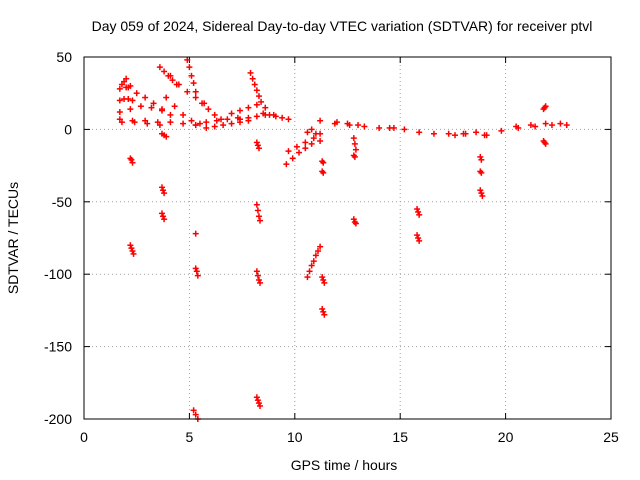 This screenshot has height=480, width=640. Describe the element at coordinates (400, 437) in the screenshot. I see `x-tick-label: 15` at that location.